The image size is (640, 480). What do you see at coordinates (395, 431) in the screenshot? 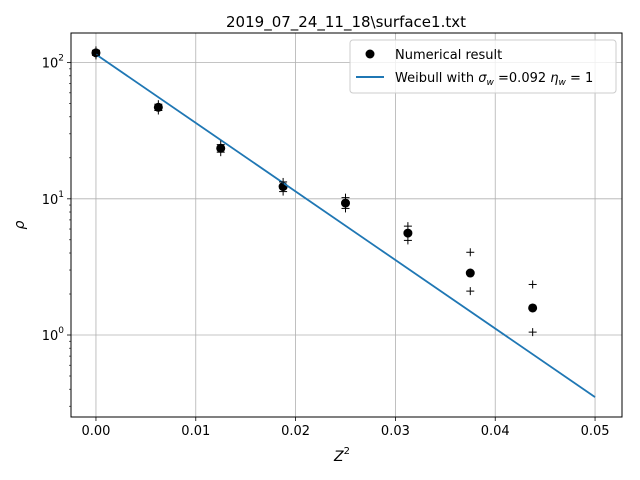
I see `x-tick-label: 0.03` at bounding box center [395, 431].